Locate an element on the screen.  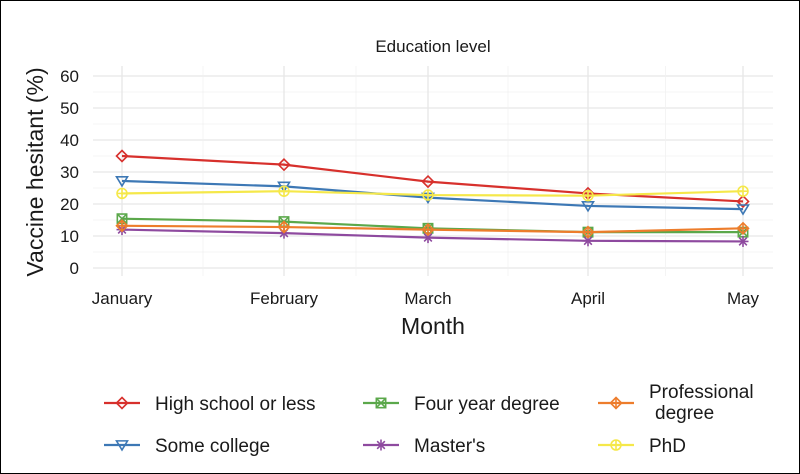
y-tick-labels: 0 10 20 30 40 50 60 is located at coordinates (69, 172).